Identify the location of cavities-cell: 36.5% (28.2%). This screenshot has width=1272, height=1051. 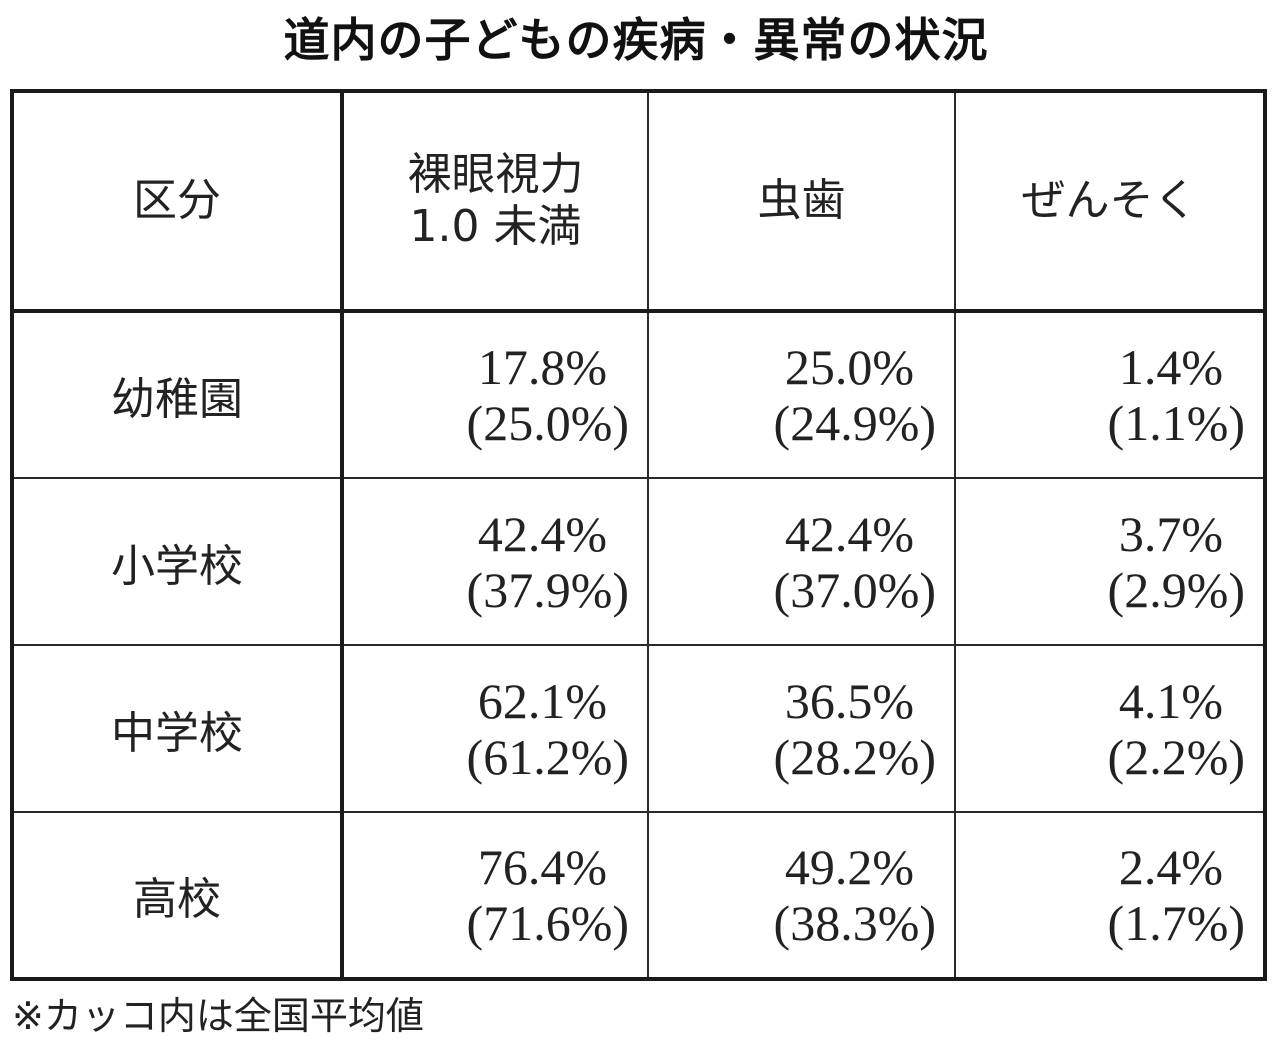
(801, 728).